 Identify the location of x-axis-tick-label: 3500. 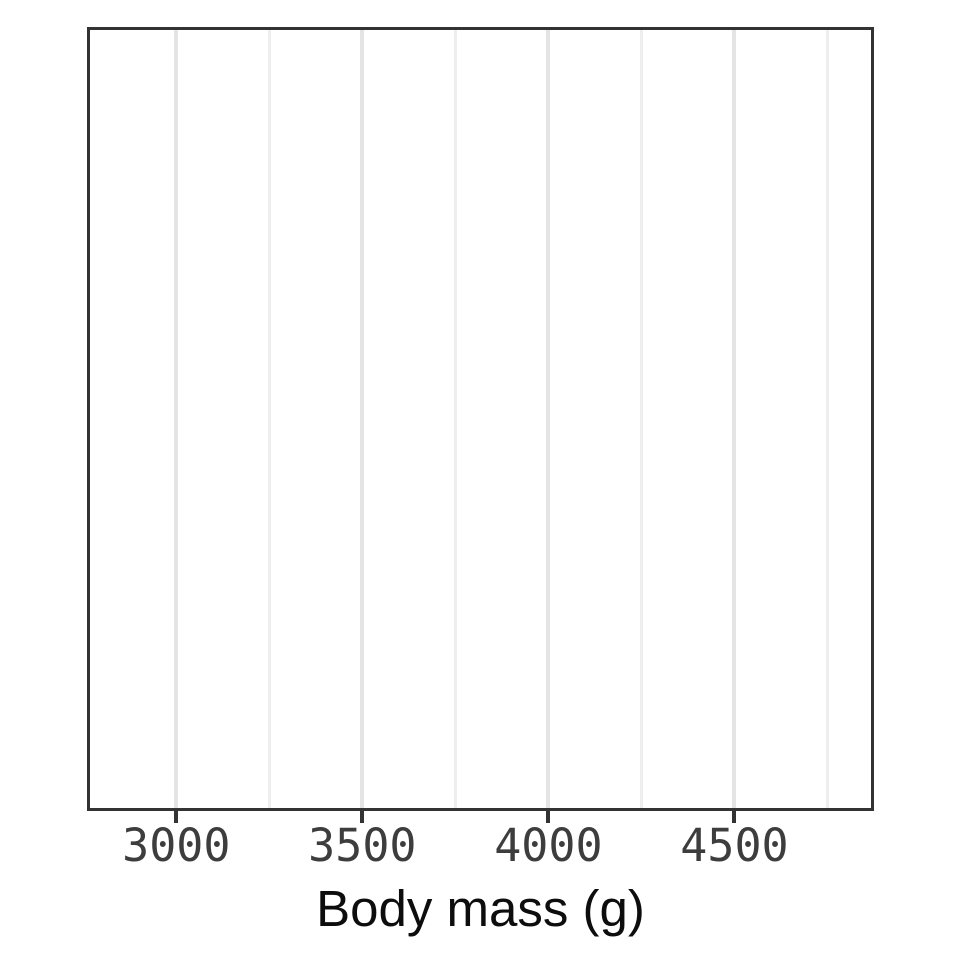
(362, 845).